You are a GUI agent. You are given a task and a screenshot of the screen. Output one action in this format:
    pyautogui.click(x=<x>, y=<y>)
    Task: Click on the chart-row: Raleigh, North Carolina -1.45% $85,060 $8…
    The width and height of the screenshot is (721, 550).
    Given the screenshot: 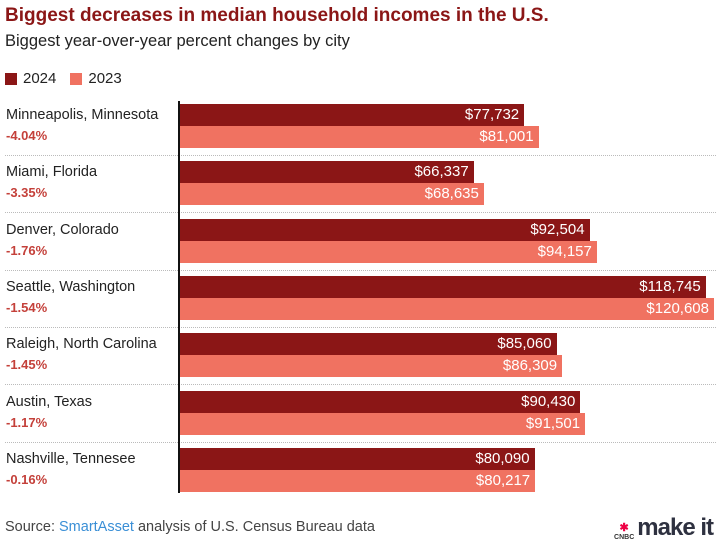 What is the action you would take?
    pyautogui.click(x=360, y=357)
    